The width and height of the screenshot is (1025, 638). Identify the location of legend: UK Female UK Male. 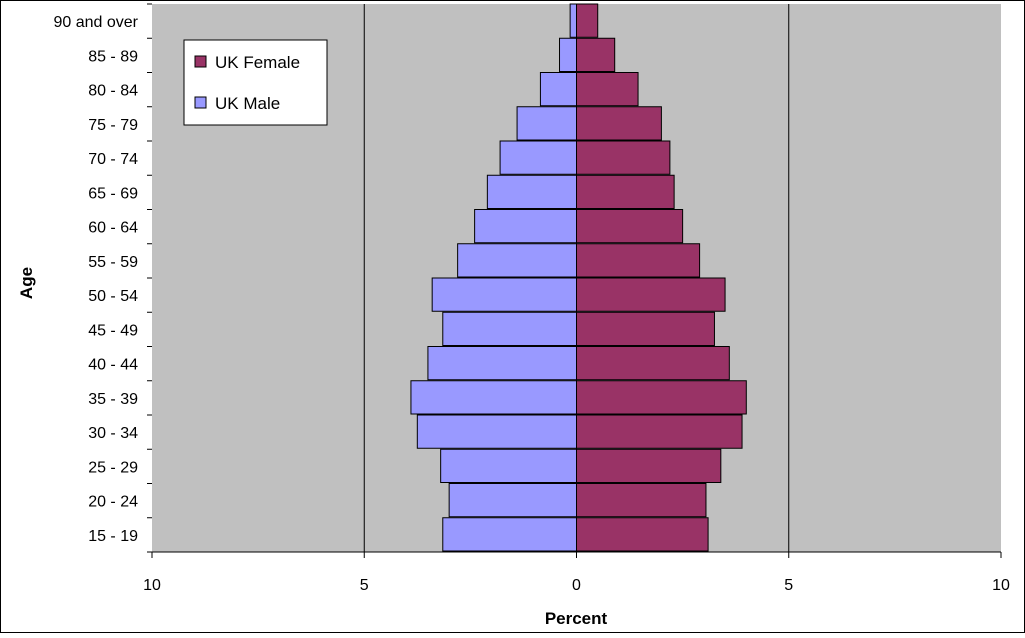
(255, 82).